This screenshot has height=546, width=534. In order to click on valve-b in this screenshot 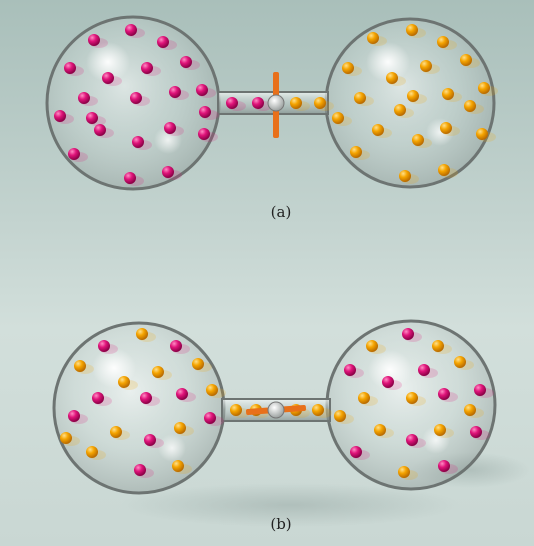, I will do `click(276, 410)`.